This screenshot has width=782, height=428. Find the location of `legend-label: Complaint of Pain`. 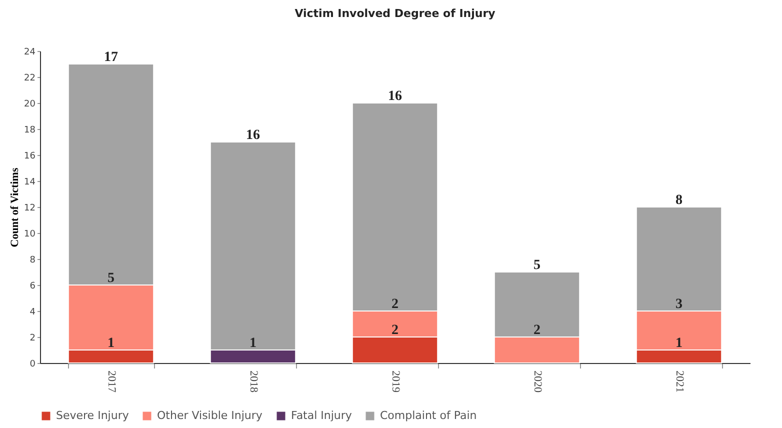

legend-label: Complaint of Pain is located at coordinates (428, 415).